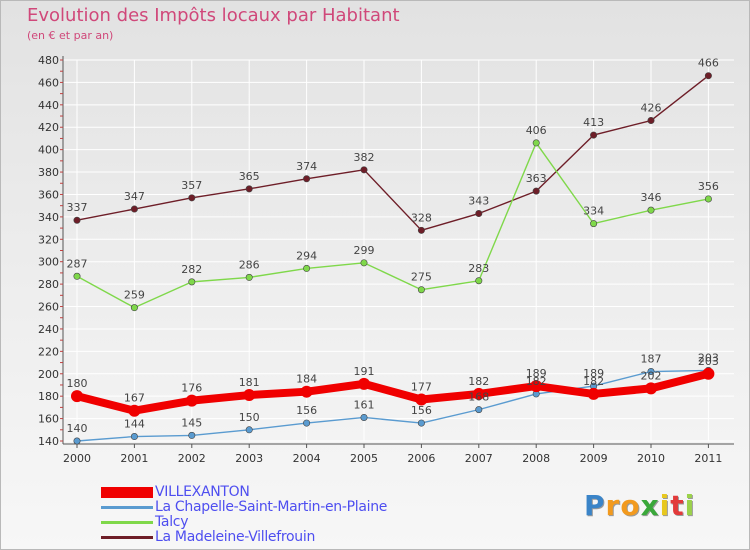  What do you see at coordinates (70, 35) in the screenshot?
I see `chart-subtitle: (en € et par an)` at bounding box center [70, 35].